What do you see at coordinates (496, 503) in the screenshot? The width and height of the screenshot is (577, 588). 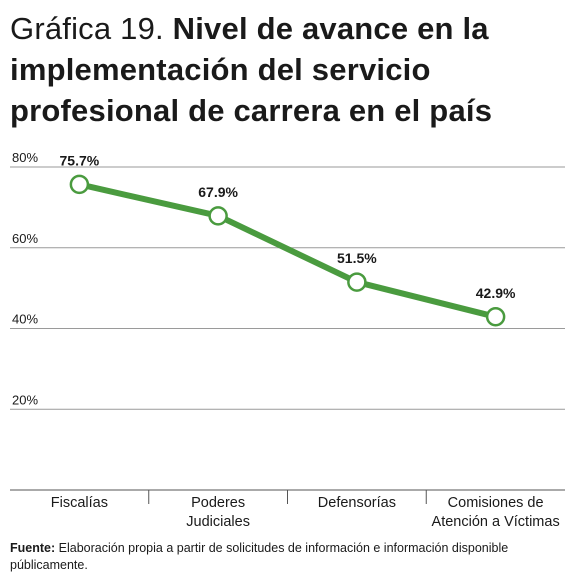 I see `x-tick-label: Comisiones de` at bounding box center [496, 503].